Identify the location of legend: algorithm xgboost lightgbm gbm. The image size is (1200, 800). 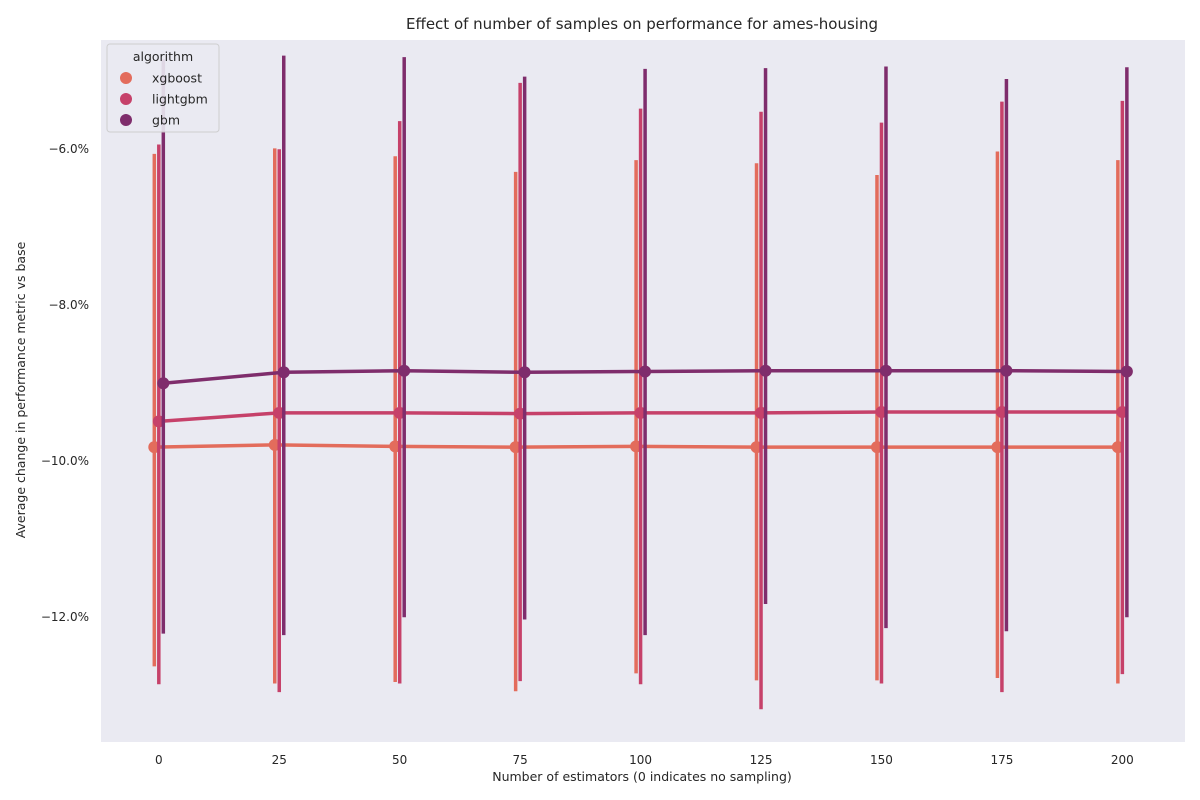
(163, 88).